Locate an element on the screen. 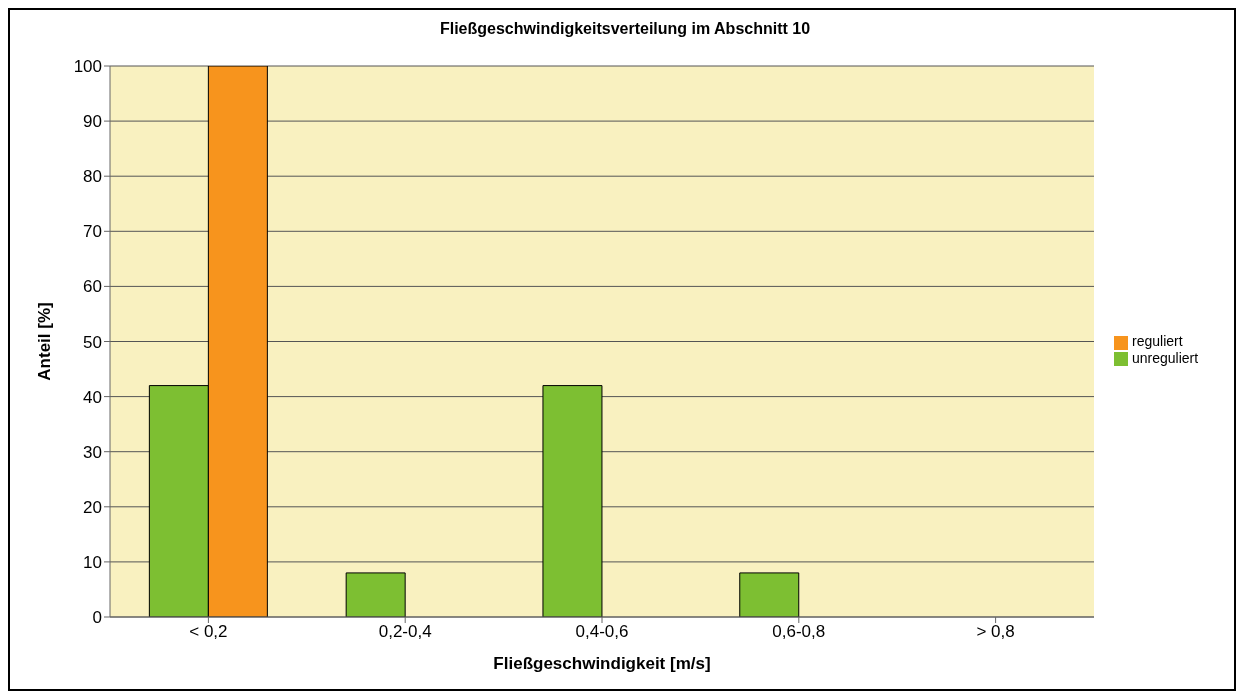 Image resolution: width=1244 pixels, height=699 pixels. x-tick-label: > 0,8 is located at coordinates (995, 632).